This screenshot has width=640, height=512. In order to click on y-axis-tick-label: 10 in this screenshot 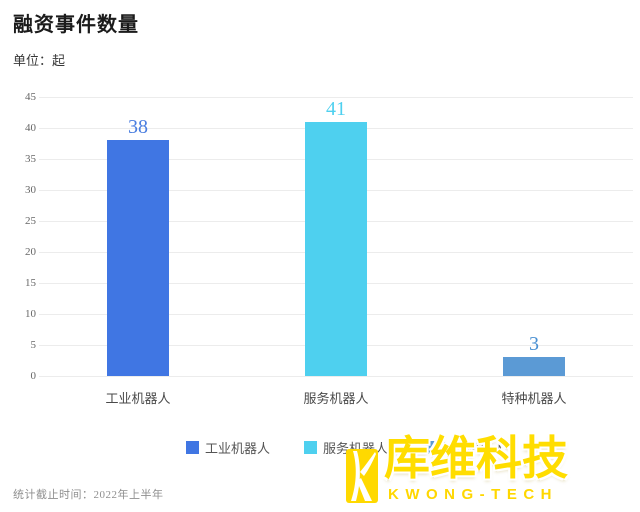, I will do `click(30, 314)`.